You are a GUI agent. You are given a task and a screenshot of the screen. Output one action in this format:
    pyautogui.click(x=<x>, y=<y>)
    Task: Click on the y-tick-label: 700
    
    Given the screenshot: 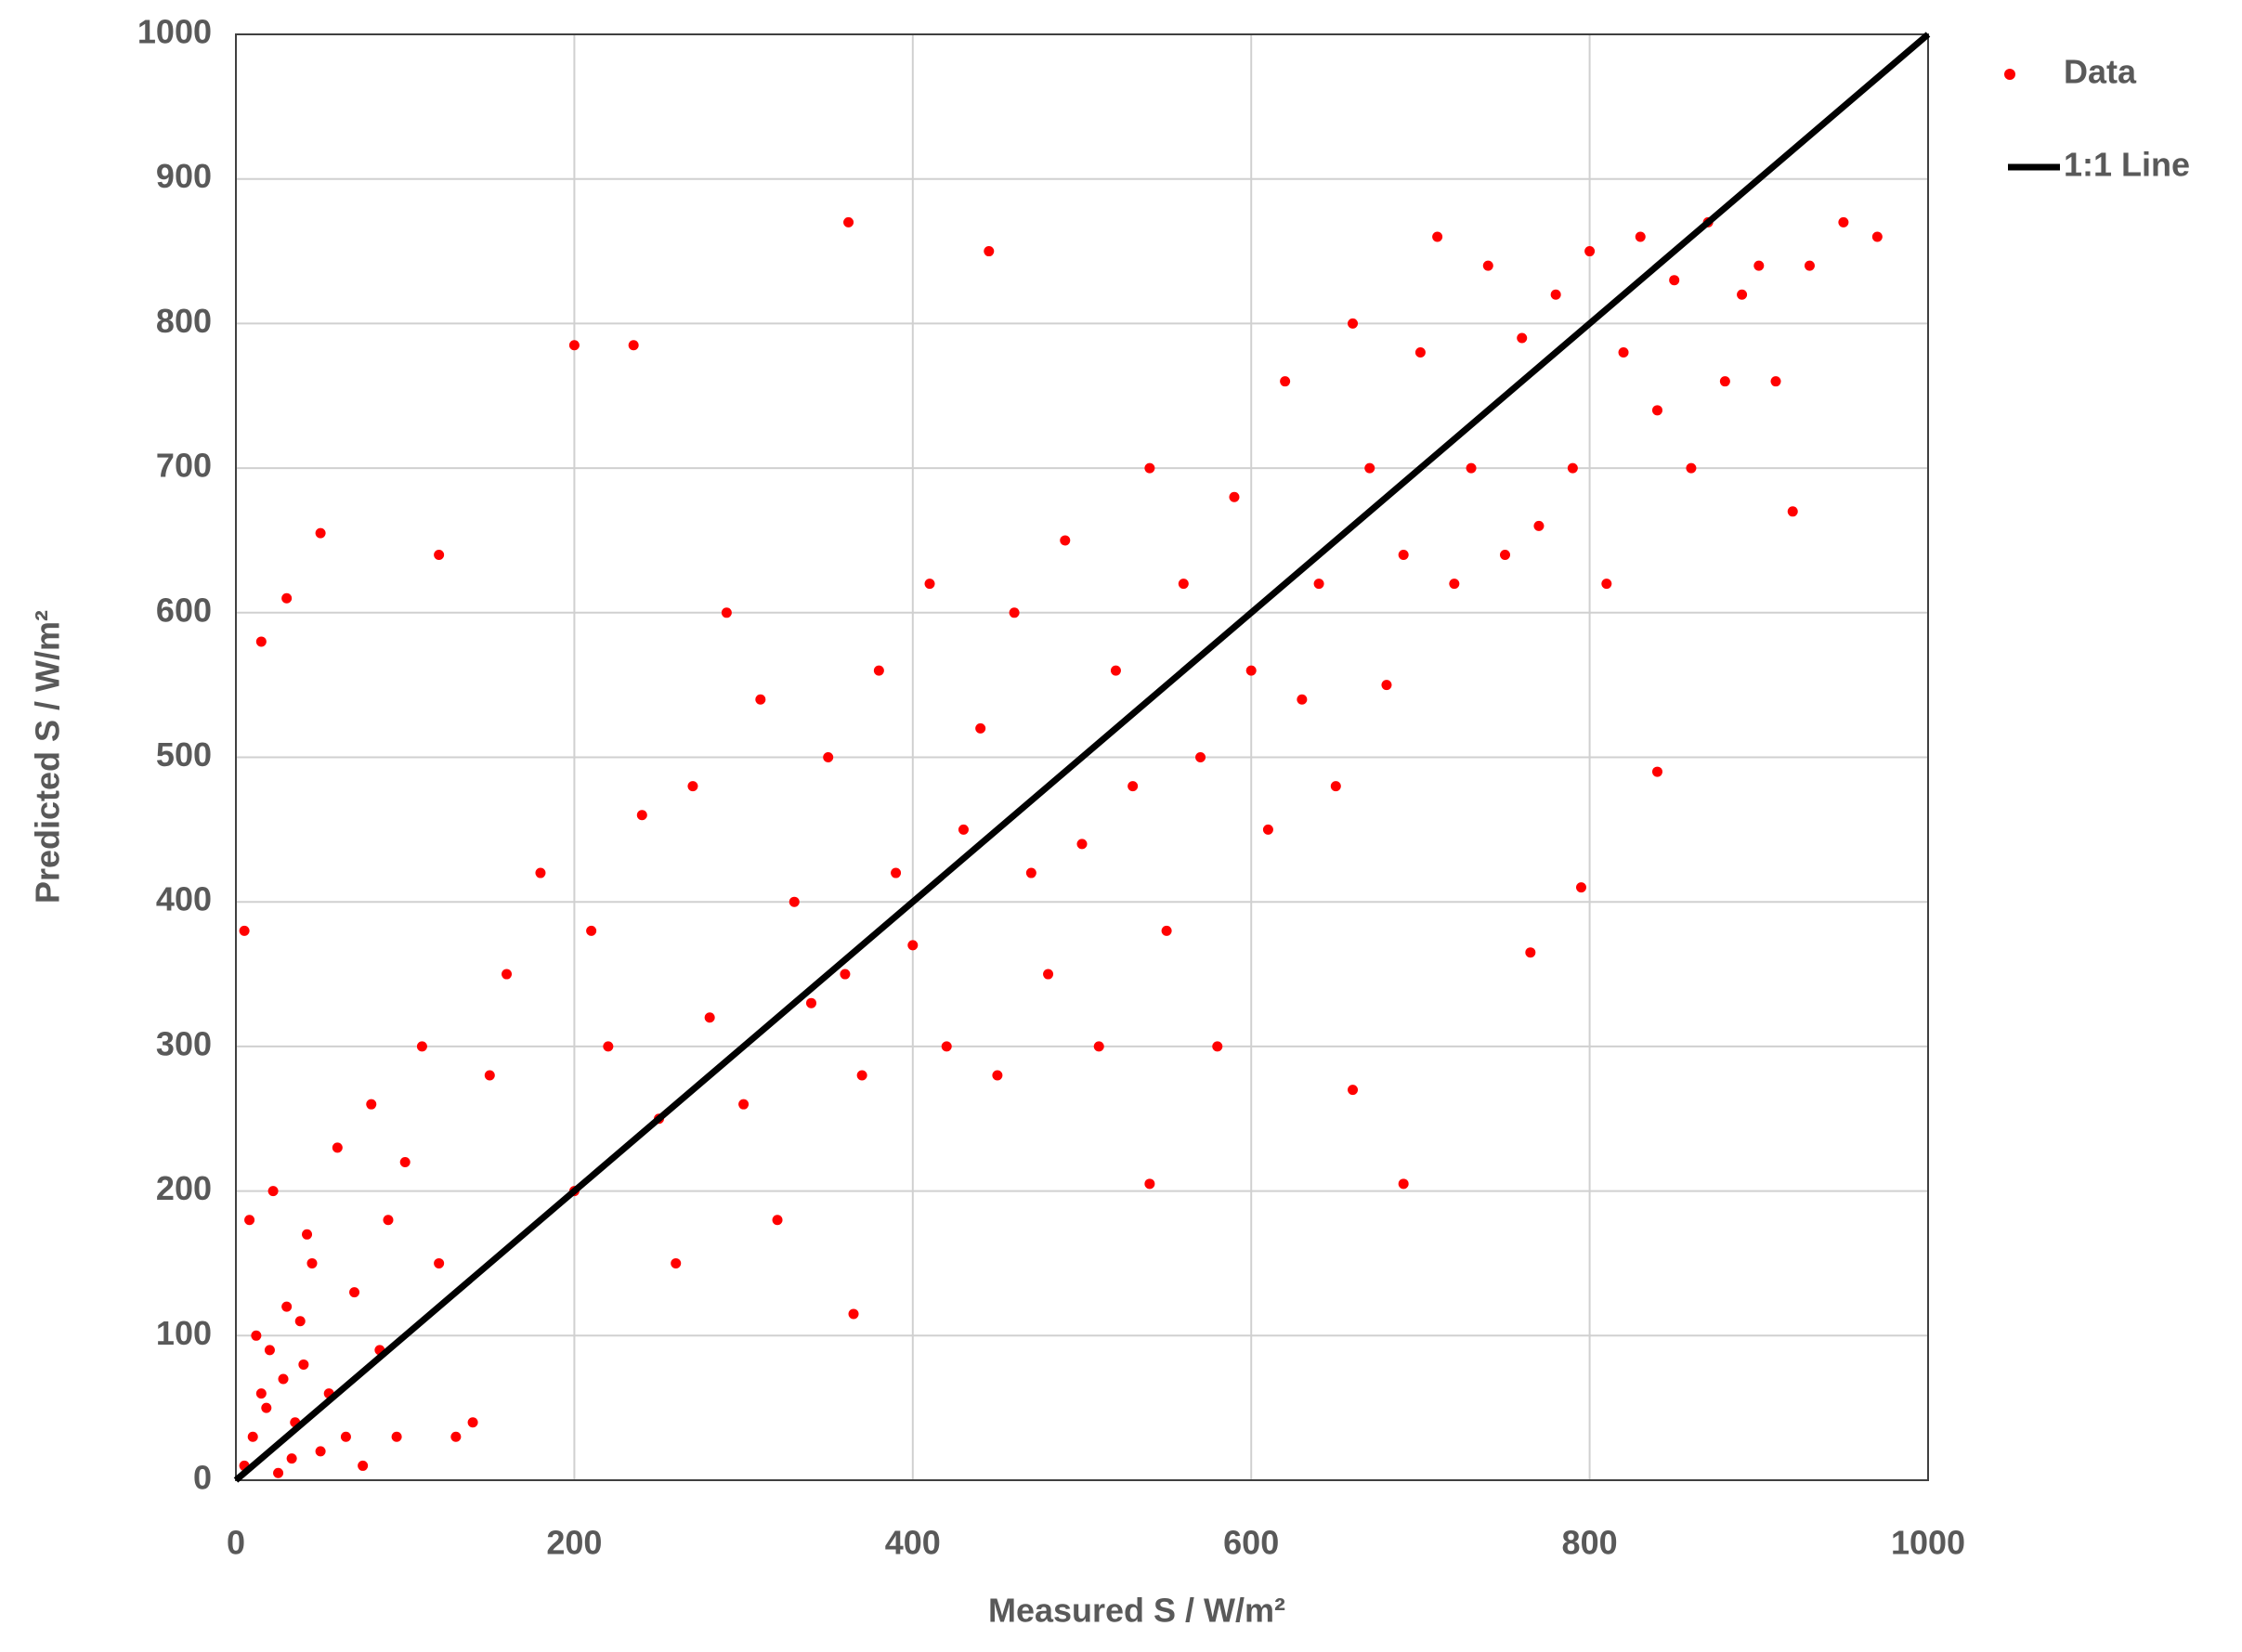 What is the action you would take?
    pyautogui.click(x=184, y=466)
    